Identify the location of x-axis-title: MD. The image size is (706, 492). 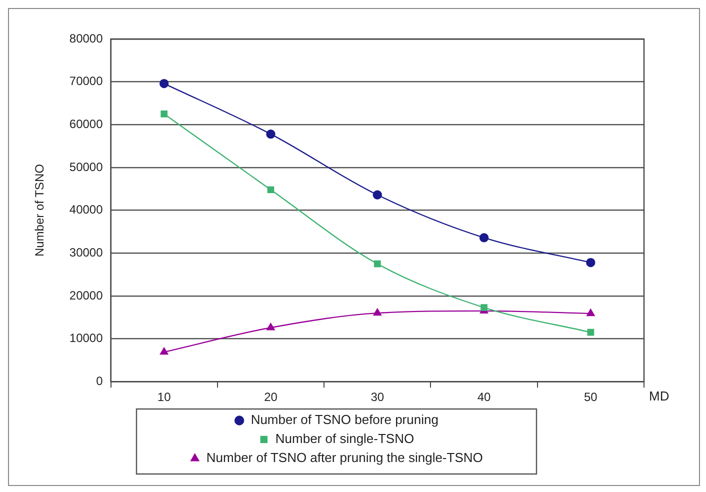
(659, 396).